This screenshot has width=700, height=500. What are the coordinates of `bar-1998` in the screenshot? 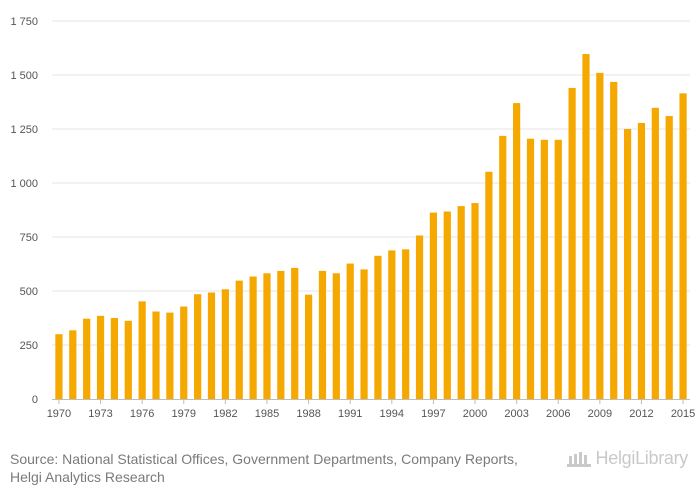 It's located at (447, 305).